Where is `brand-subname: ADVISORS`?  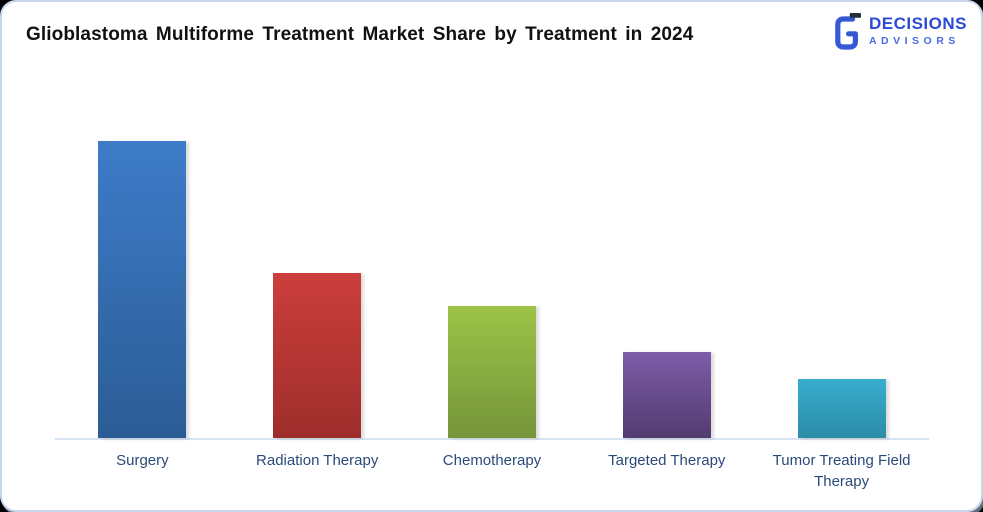
brand-subname: ADVISORS is located at coordinates (914, 40).